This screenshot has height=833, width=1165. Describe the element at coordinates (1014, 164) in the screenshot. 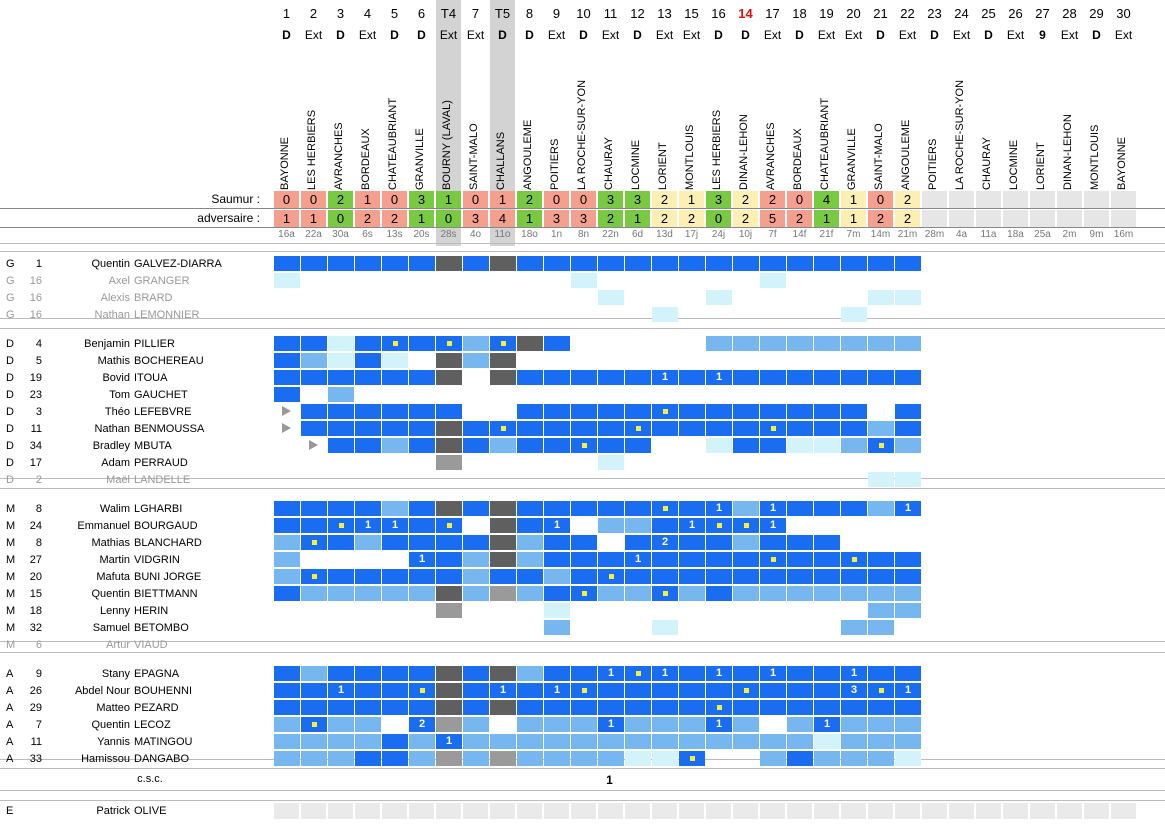

I see `opponent-label: LOCMINE` at that location.